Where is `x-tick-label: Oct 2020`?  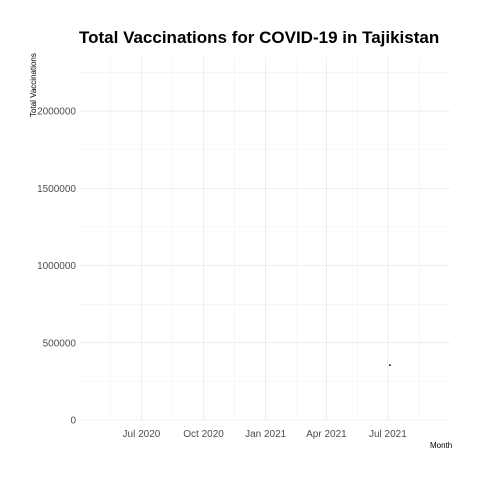 x-tick-label: Oct 2020 is located at coordinates (203, 434).